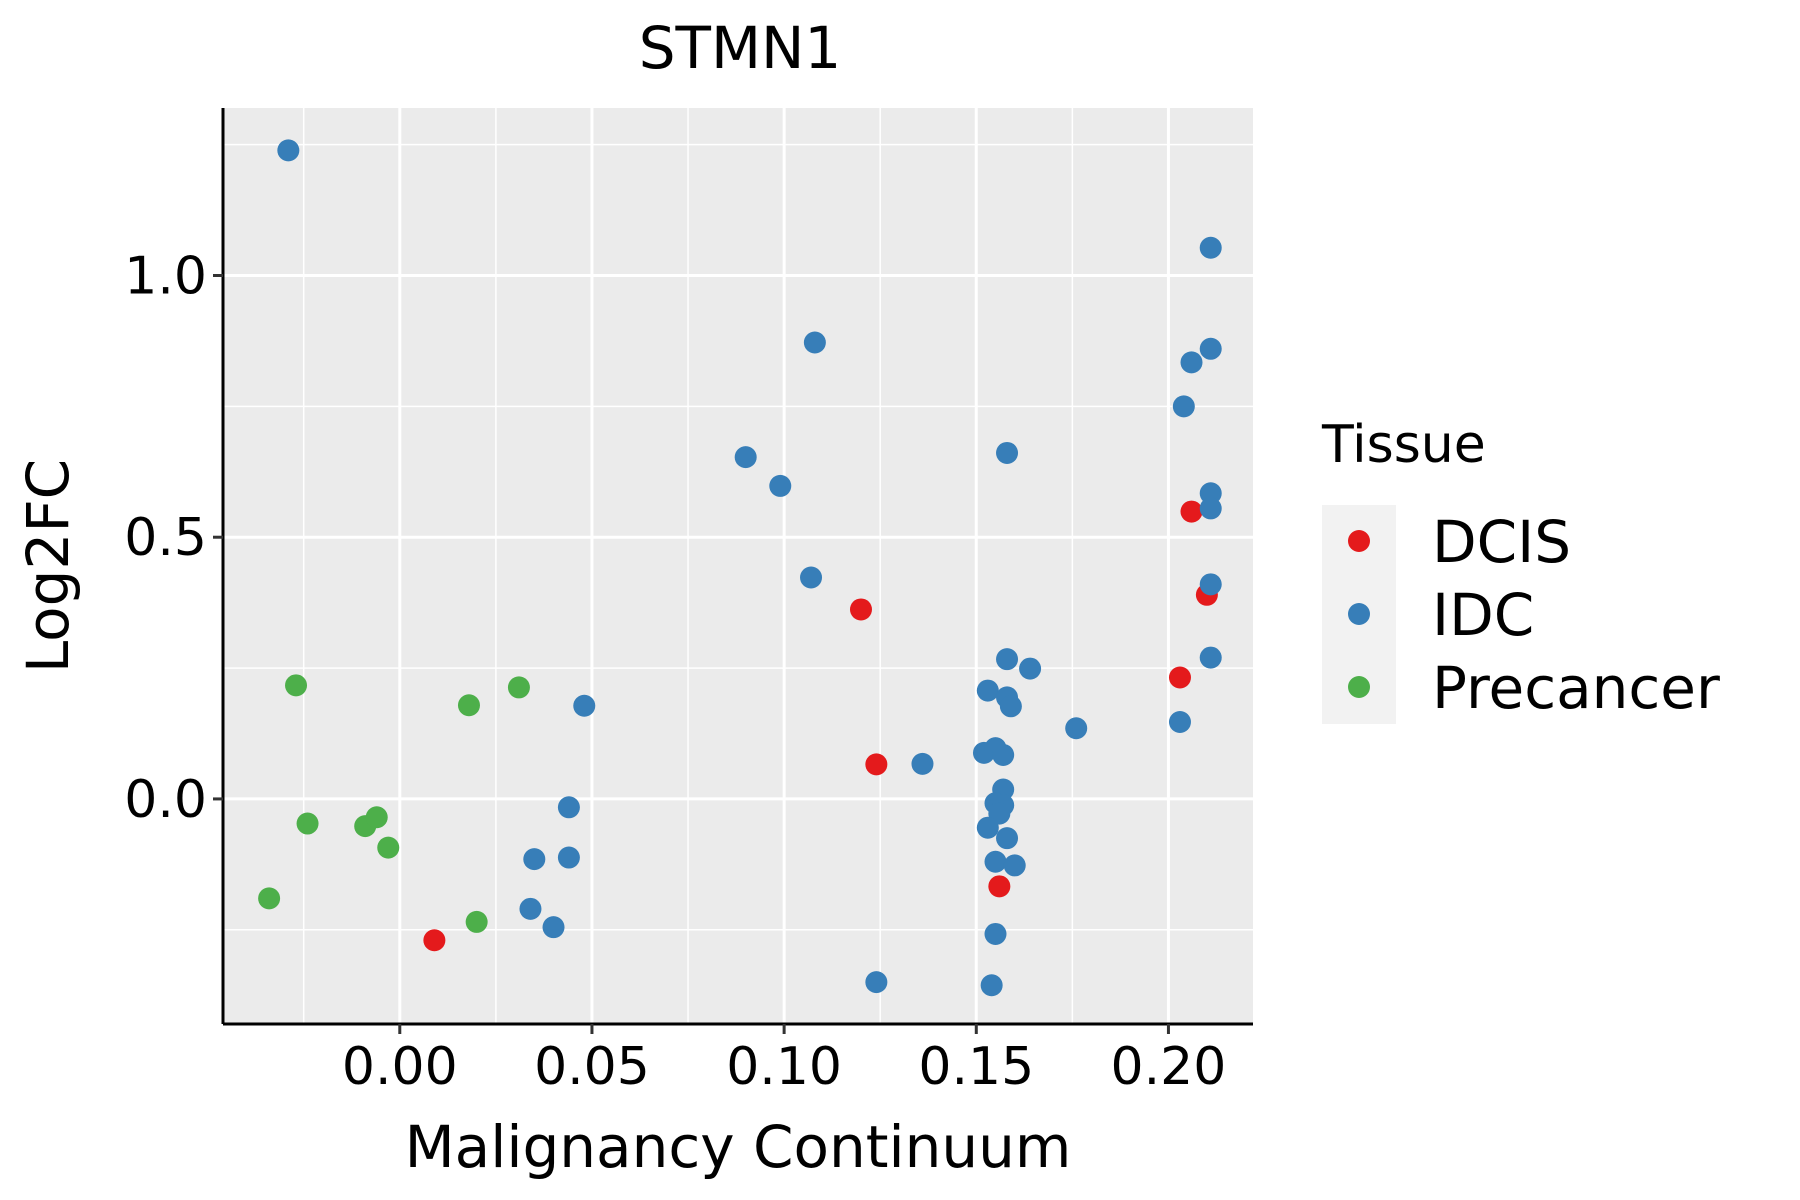 The height and width of the screenshot is (1200, 1800). Describe the element at coordinates (1501, 542) in the screenshot. I see `legend-label-dcis: DCIS` at that location.